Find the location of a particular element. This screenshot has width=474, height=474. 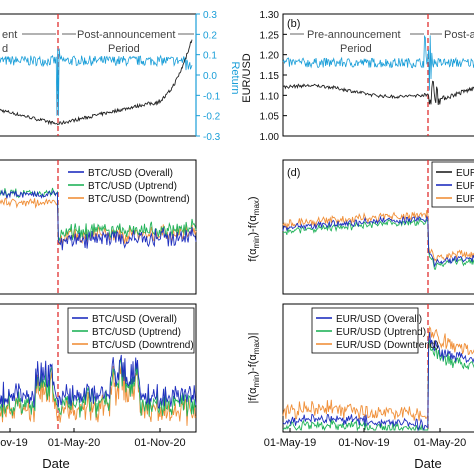

panel-d-frame is located at coordinates (378, 227).